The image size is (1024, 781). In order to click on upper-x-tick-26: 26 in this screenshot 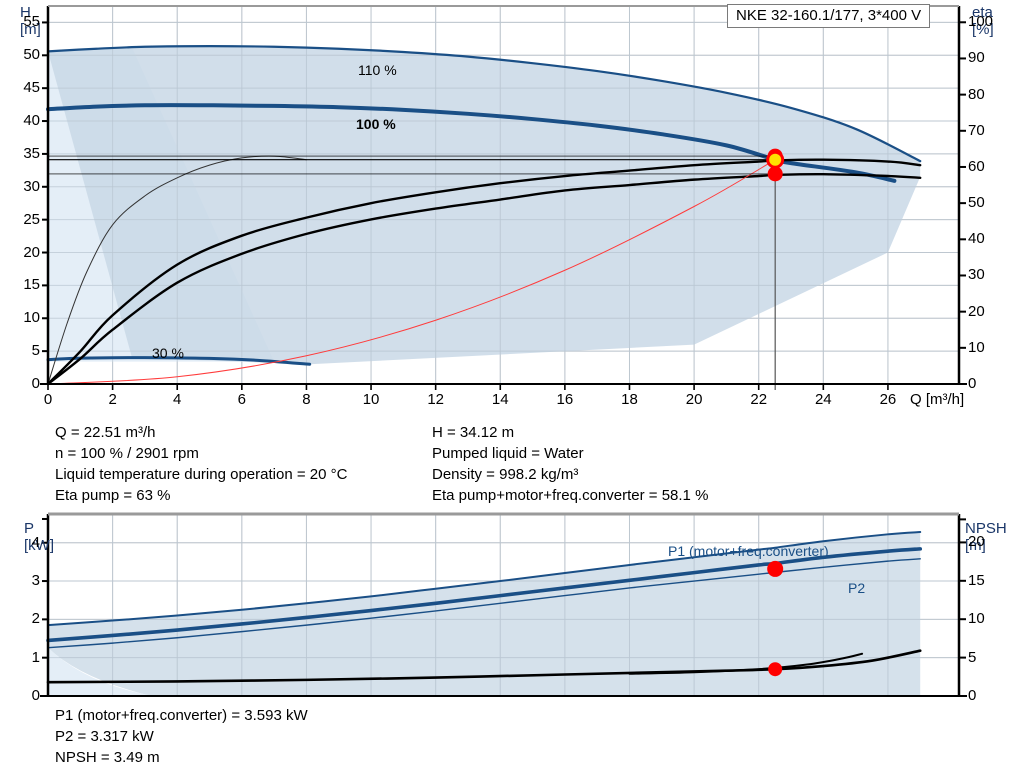, I will do `click(888, 399)`.